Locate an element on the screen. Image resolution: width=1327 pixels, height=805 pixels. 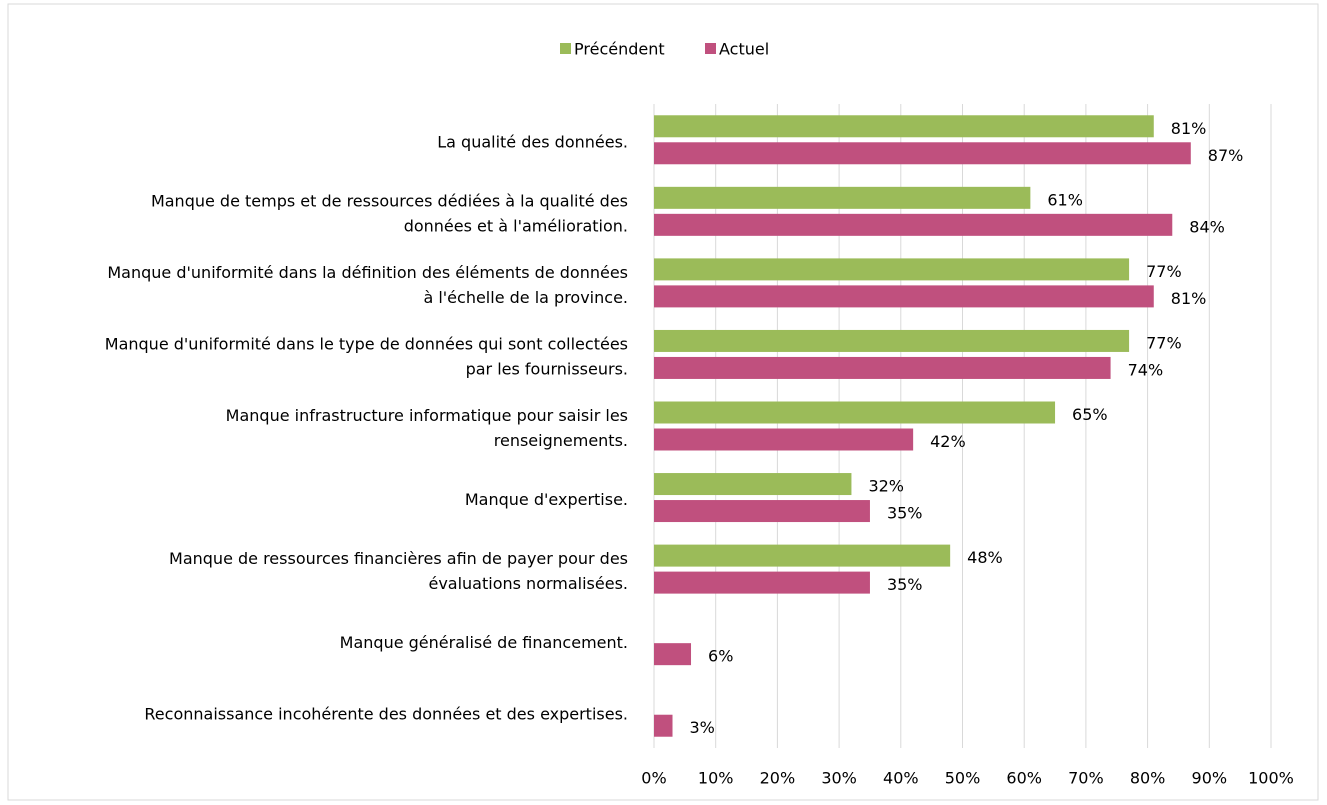
value-label: 87% is located at coordinates (1226, 155).